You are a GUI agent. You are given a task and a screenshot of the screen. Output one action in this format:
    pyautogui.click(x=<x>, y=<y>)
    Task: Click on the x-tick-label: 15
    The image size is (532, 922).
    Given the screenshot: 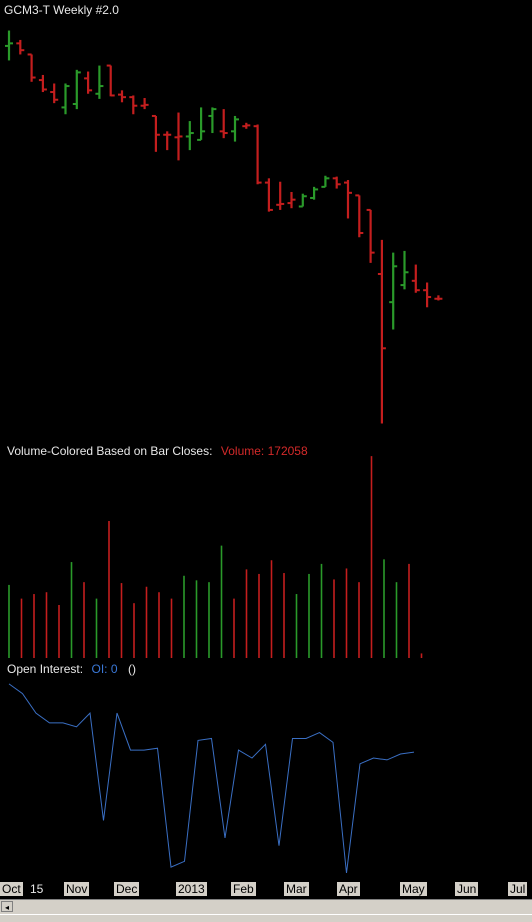 What is the action you would take?
    pyautogui.click(x=36, y=889)
    